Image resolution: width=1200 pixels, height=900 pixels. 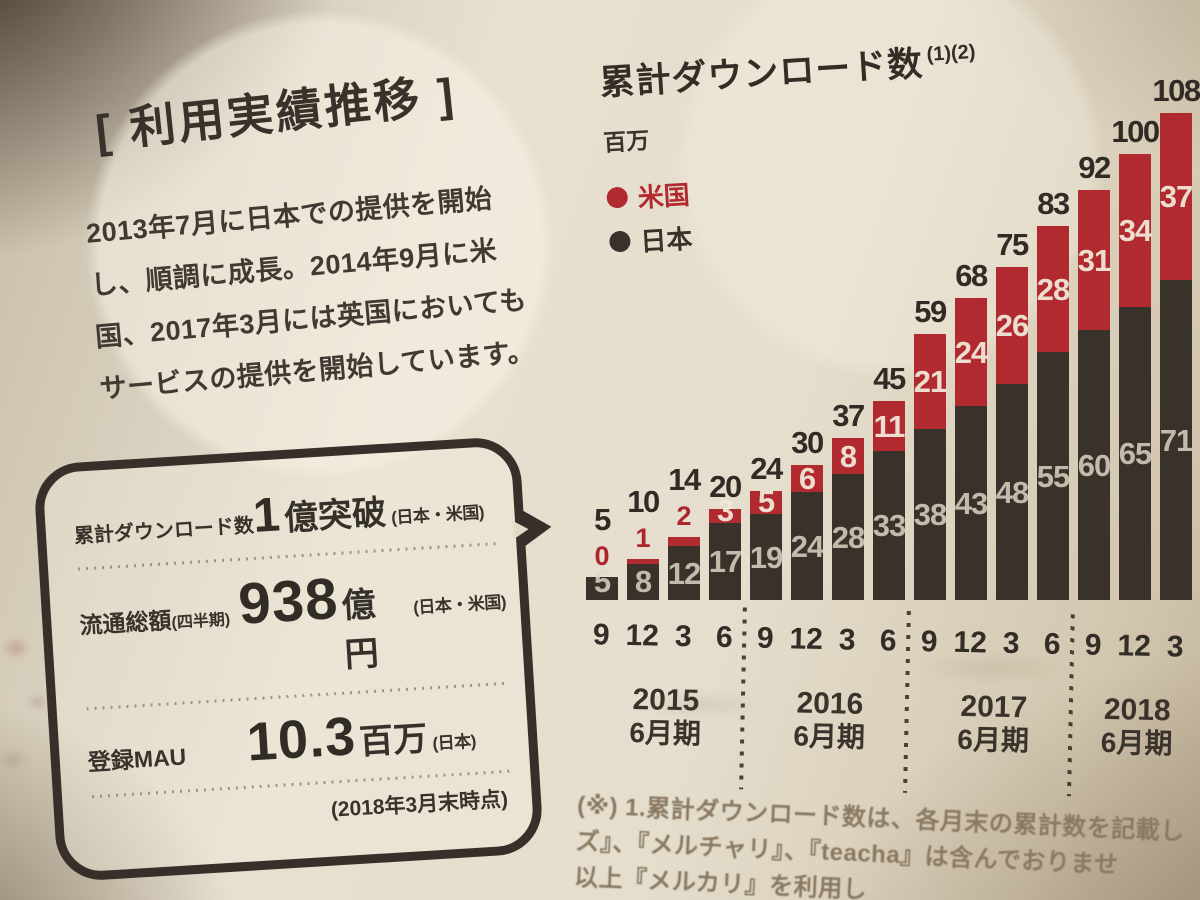 I want to click on bar-value-label-japan: 60, so click(x=1094, y=465).